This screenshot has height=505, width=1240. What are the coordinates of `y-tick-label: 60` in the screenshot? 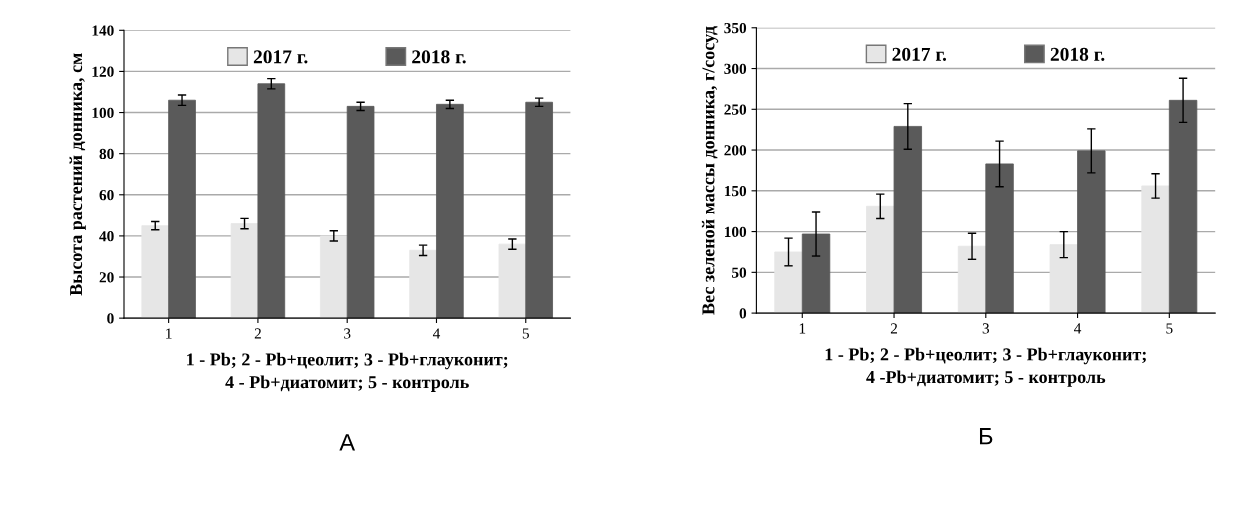 It's located at (106, 195).